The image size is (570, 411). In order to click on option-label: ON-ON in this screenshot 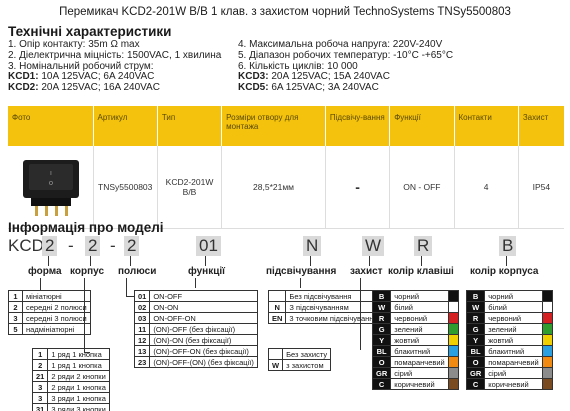, I will do `click(203, 307)`.